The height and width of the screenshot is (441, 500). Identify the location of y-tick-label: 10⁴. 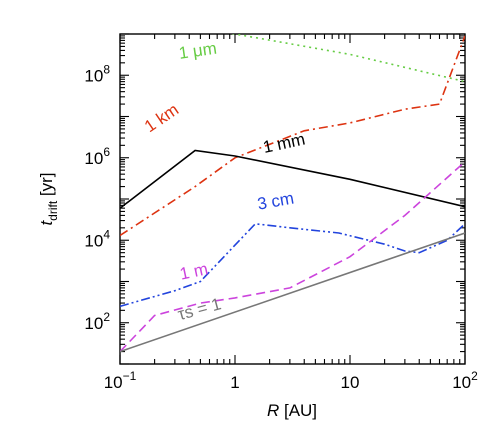
(97, 238).